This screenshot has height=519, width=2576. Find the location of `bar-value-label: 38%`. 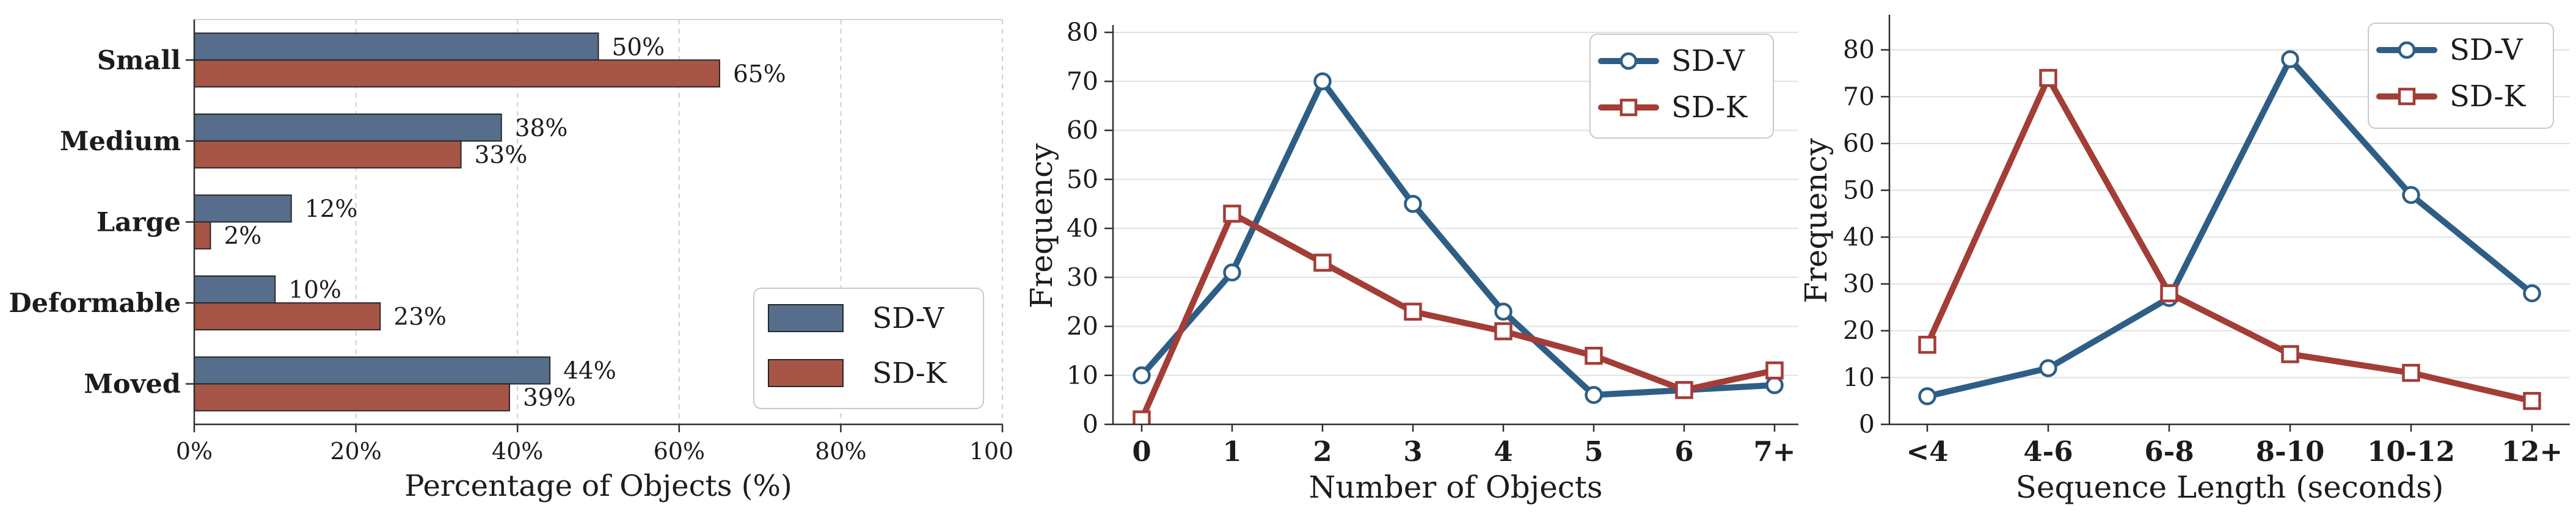

bar-value-label: 38% is located at coordinates (541, 128).